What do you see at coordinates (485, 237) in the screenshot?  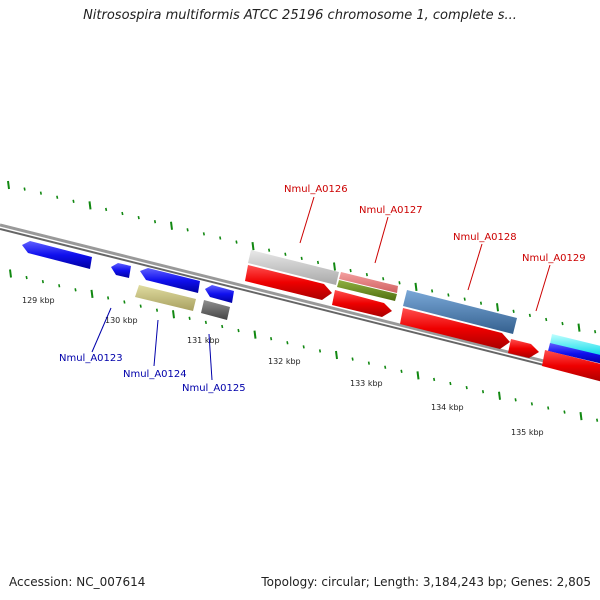 I see `gene-label: Nmul_A0128` at bounding box center [485, 237].